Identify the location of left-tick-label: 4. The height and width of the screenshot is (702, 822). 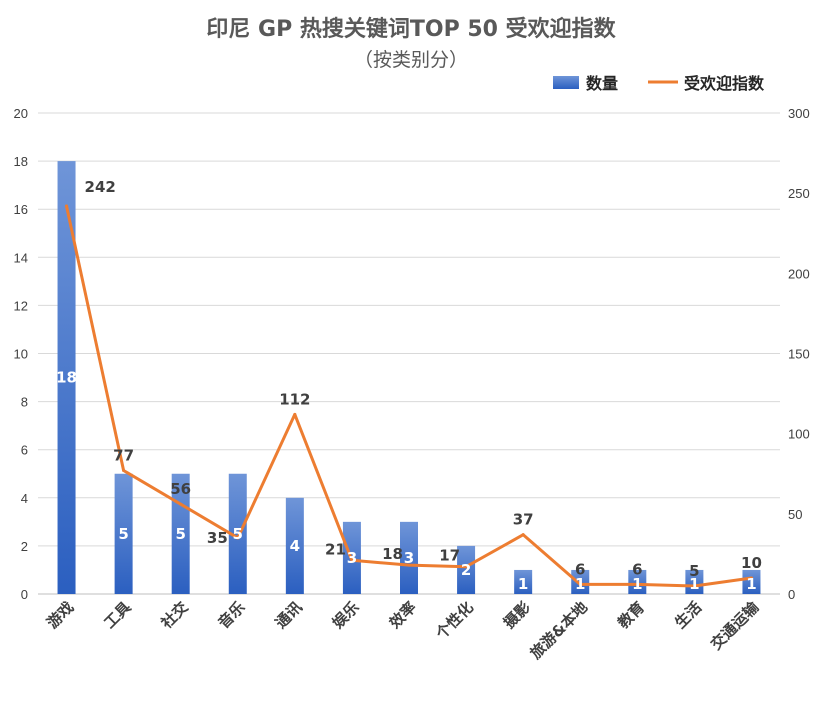
(24, 498).